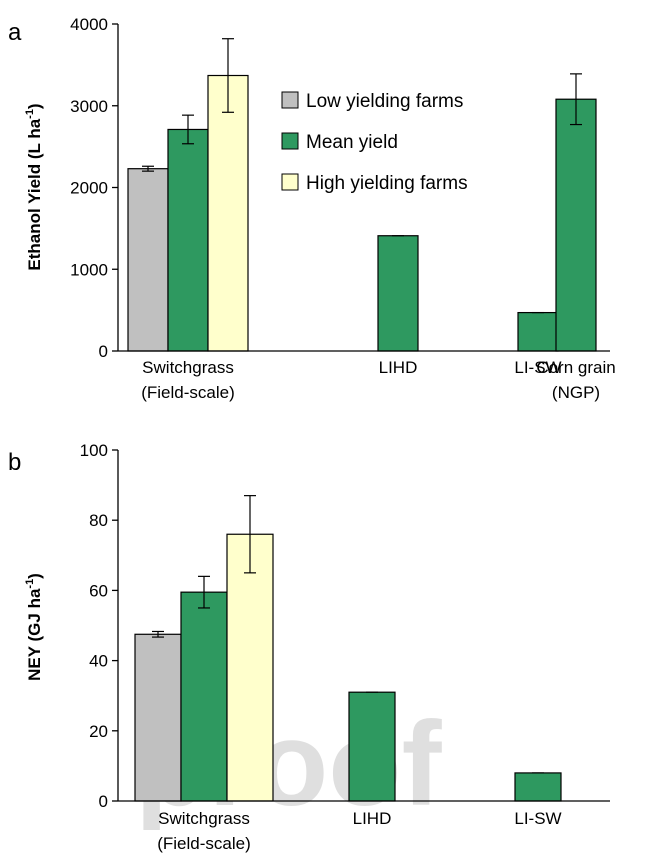 This screenshot has height=859, width=655. Describe the element at coordinates (384, 101) in the screenshot. I see `legend-label: Low yielding farms` at that location.